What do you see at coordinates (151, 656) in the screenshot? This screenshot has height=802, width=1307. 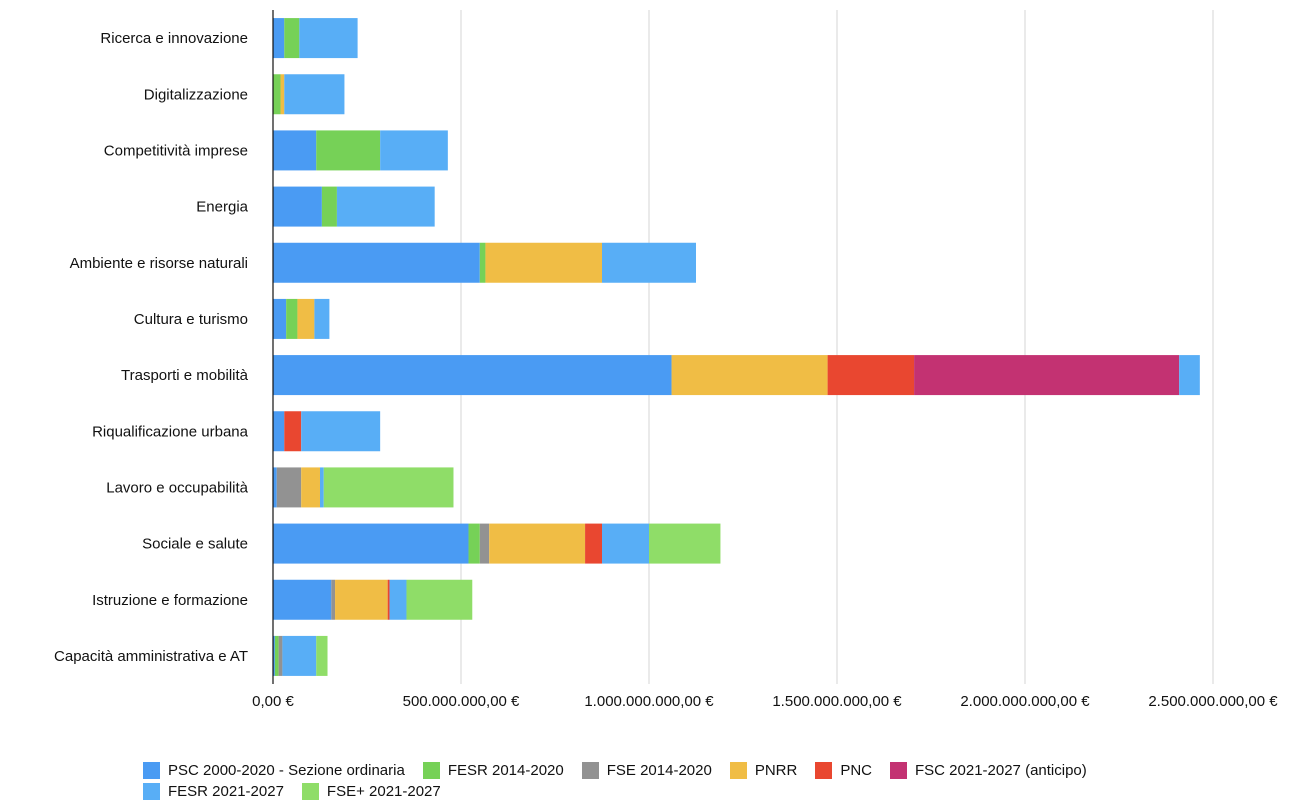 I see `category-label: Capacità amministrativa e AT` at bounding box center [151, 656].